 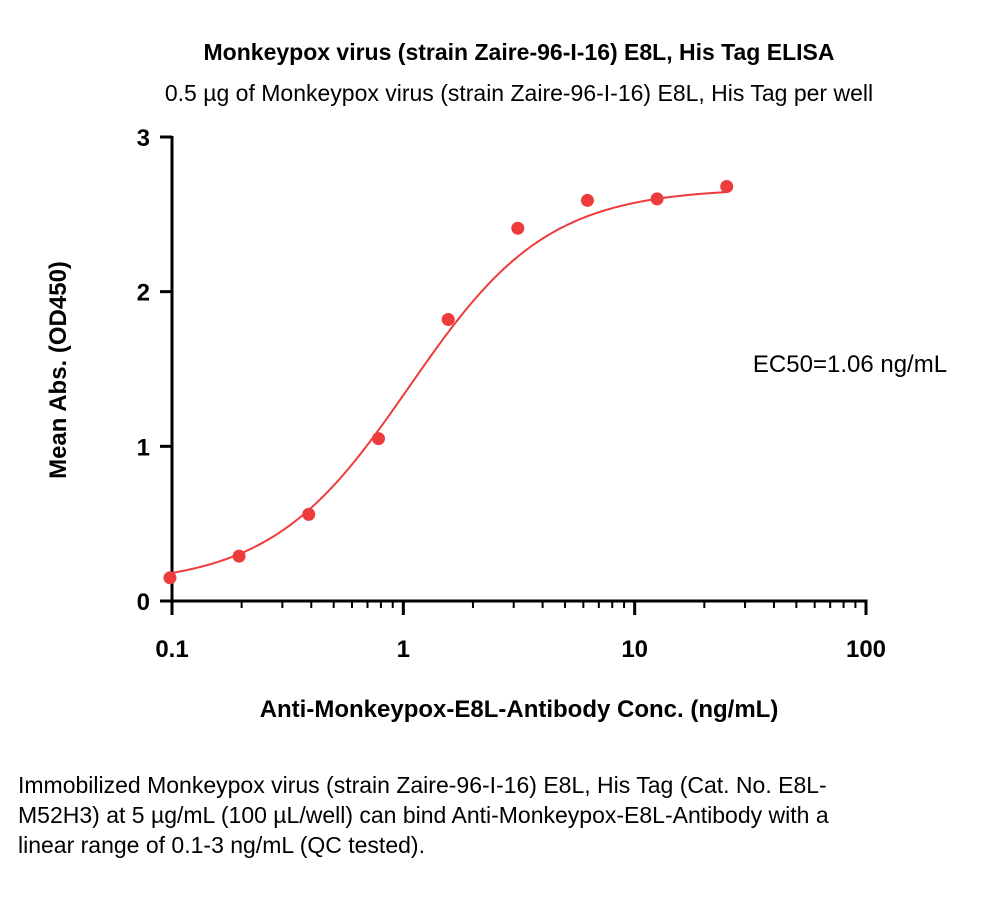 What do you see at coordinates (850, 364) in the screenshot?
I see `ec50-annotation: EC50=1.06 ng/mL` at bounding box center [850, 364].